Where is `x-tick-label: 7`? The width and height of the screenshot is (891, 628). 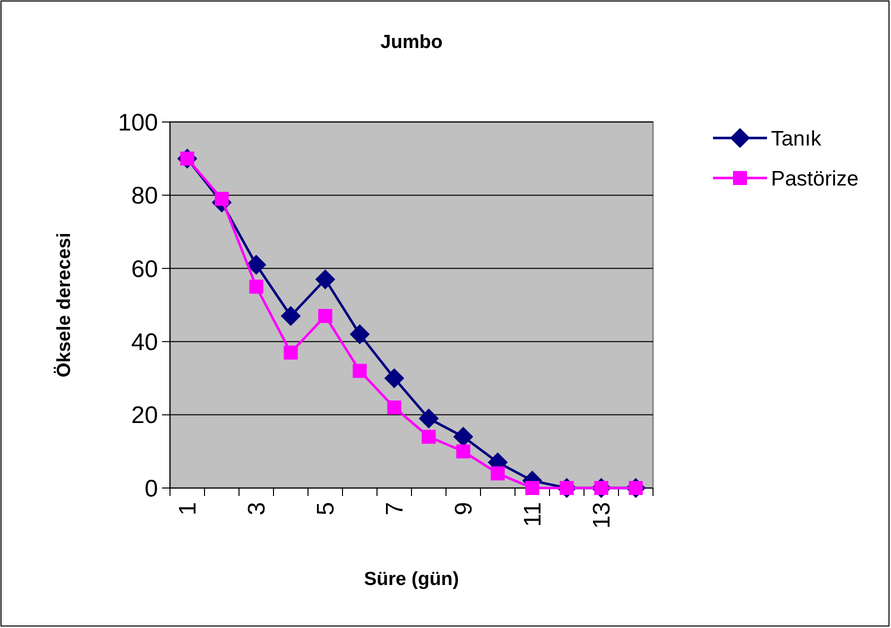 x-tick-label: 7 is located at coordinates (395, 509).